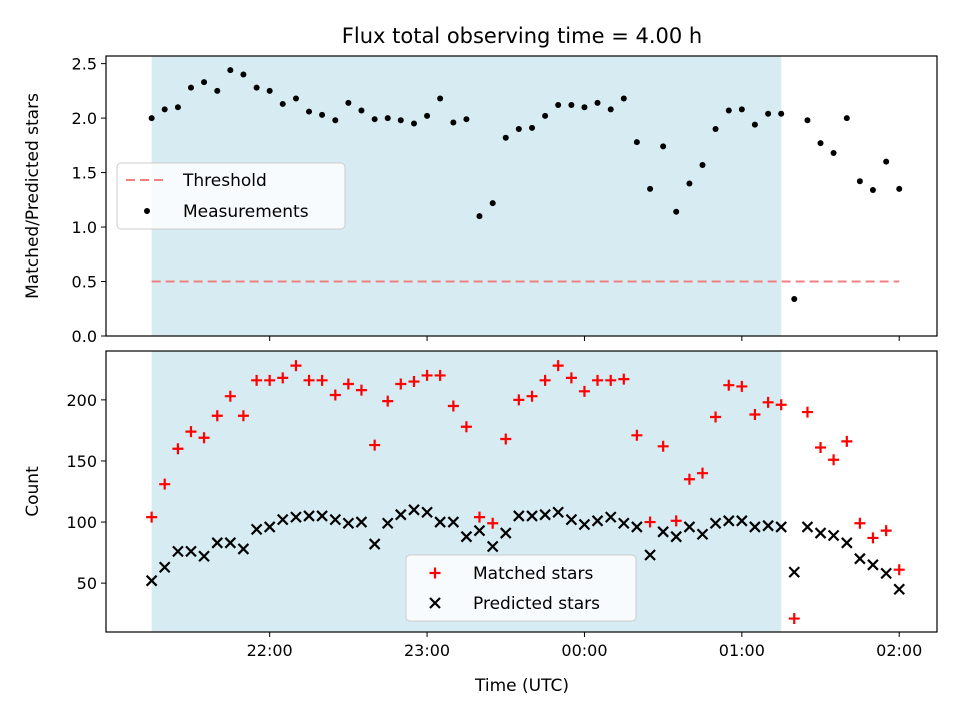 Image resolution: width=960 pixels, height=720 pixels. I want to click on y-tick-label: 1.5, so click(84, 173).